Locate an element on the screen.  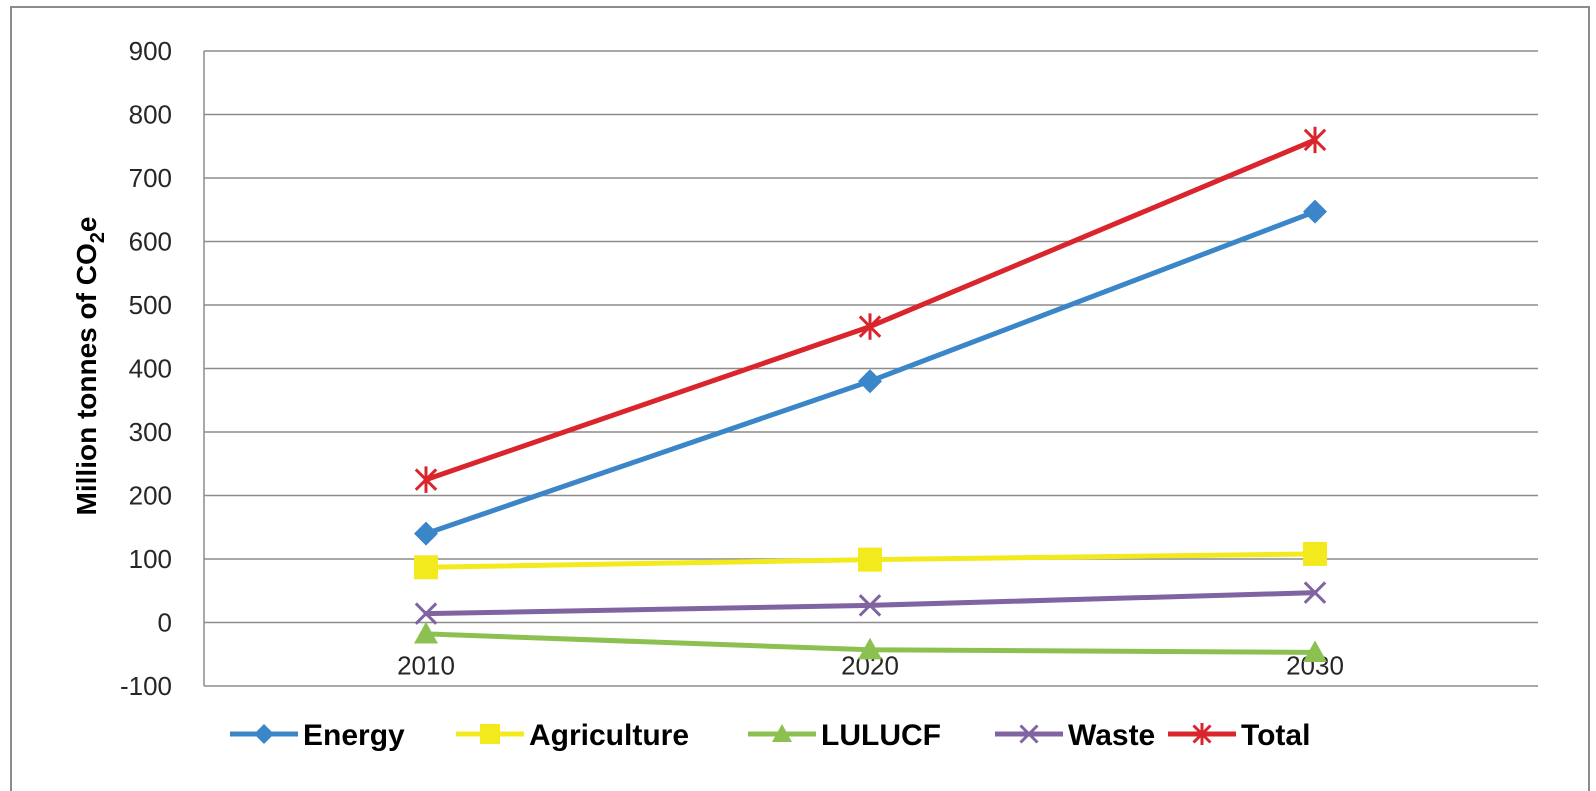
y-axis-ticks: 900 800 700 600 500 400 300 200 100 0 -100 is located at coordinates (146, 368).